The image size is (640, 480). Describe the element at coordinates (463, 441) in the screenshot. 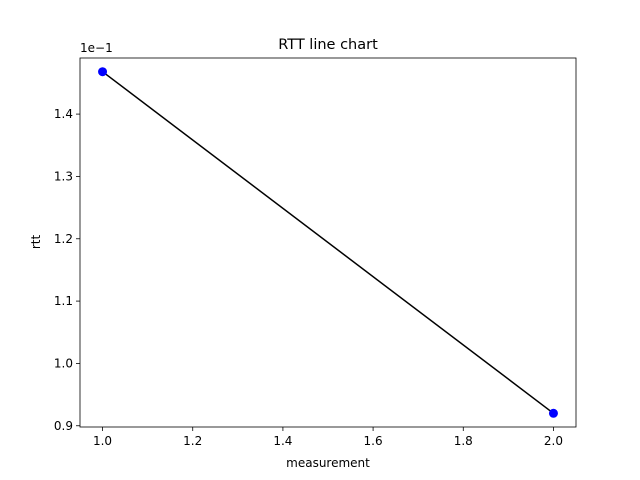

I see `x-tick-label: 1.8` at that location.